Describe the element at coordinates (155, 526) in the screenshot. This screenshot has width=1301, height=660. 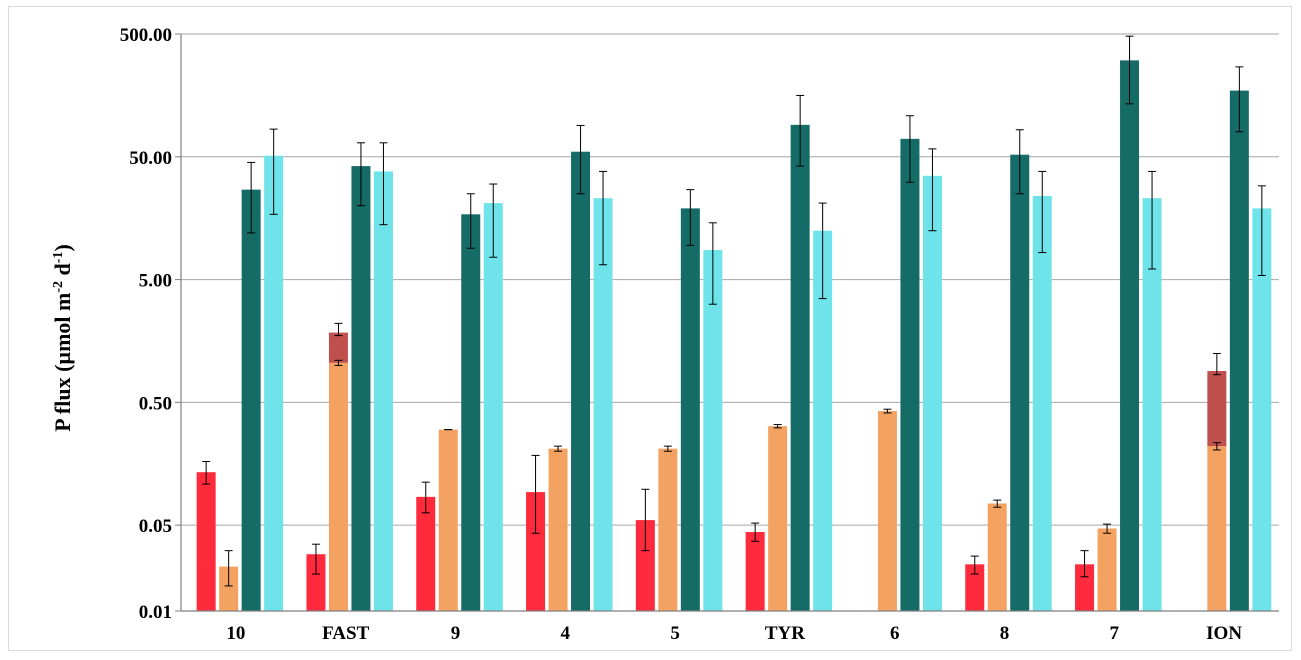
I see `y-tick-label: 0.05` at that location.